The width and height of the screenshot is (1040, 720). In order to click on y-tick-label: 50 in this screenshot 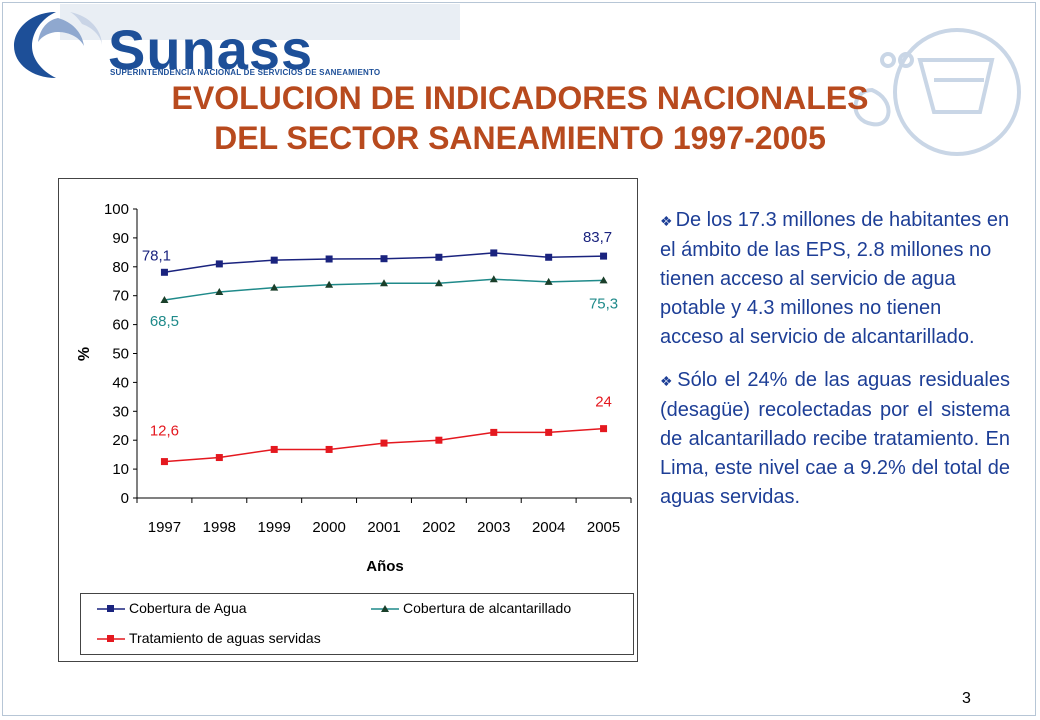, I will do `click(120, 354)`.